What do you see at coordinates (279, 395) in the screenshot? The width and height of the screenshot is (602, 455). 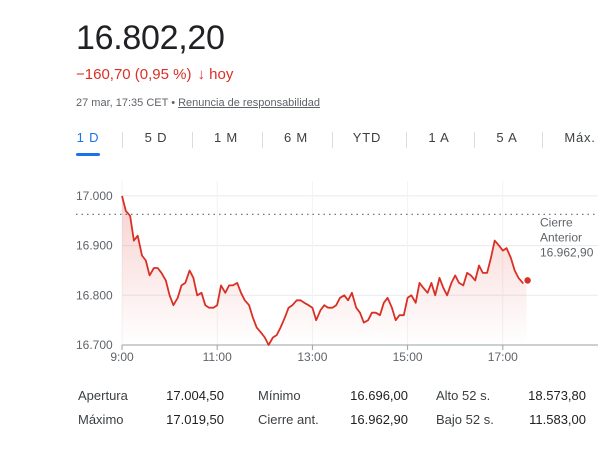 I see `stat-label: Mínimo` at bounding box center [279, 395].